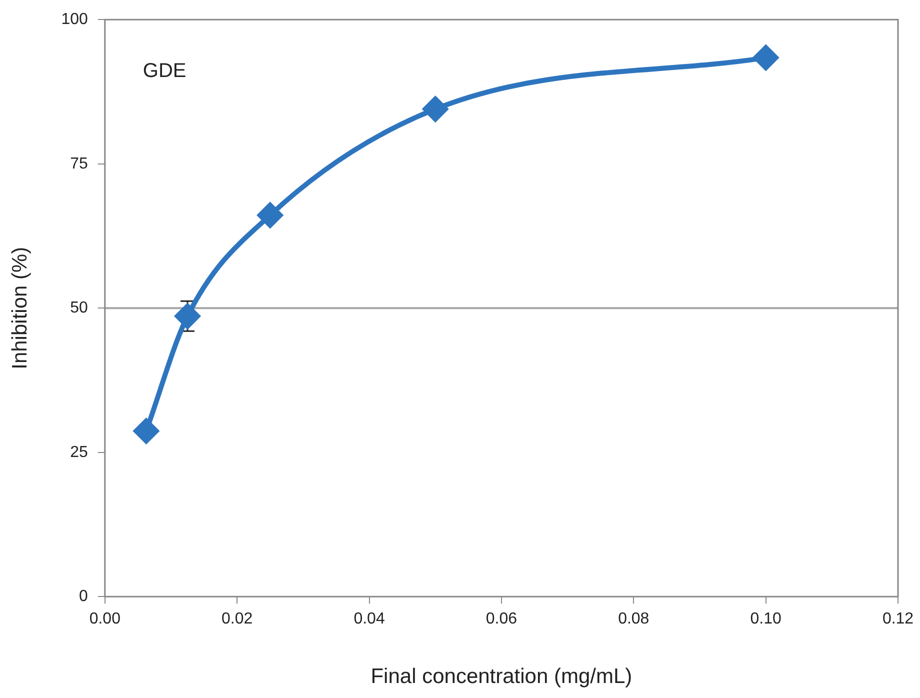 The width and height of the screenshot is (920, 698). Describe the element at coordinates (20, 308) in the screenshot. I see `y-axis-title: Inhibition (%)` at that location.